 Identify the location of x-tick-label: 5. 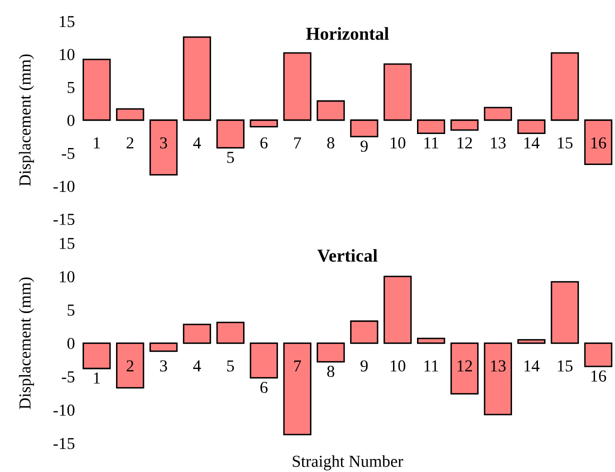
(230, 366).